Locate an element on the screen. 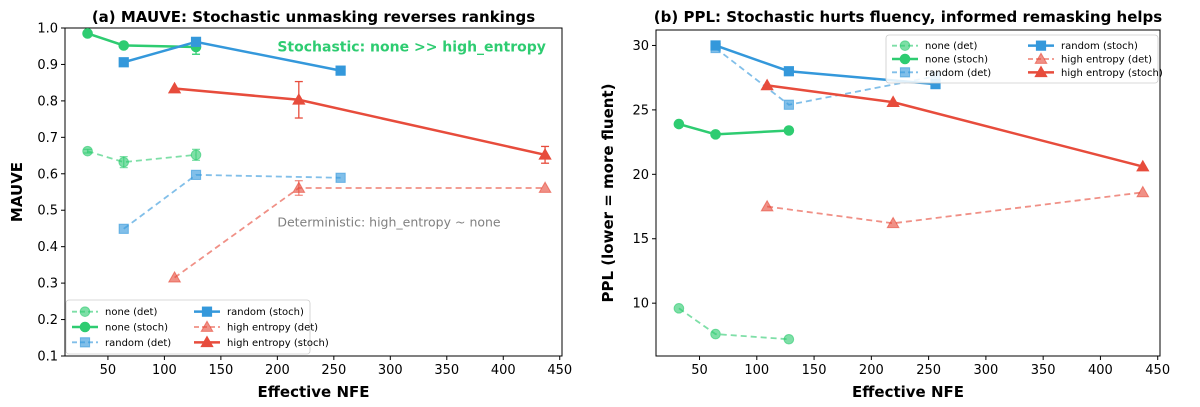  legend-item: random (det) is located at coordinates (941, 73).